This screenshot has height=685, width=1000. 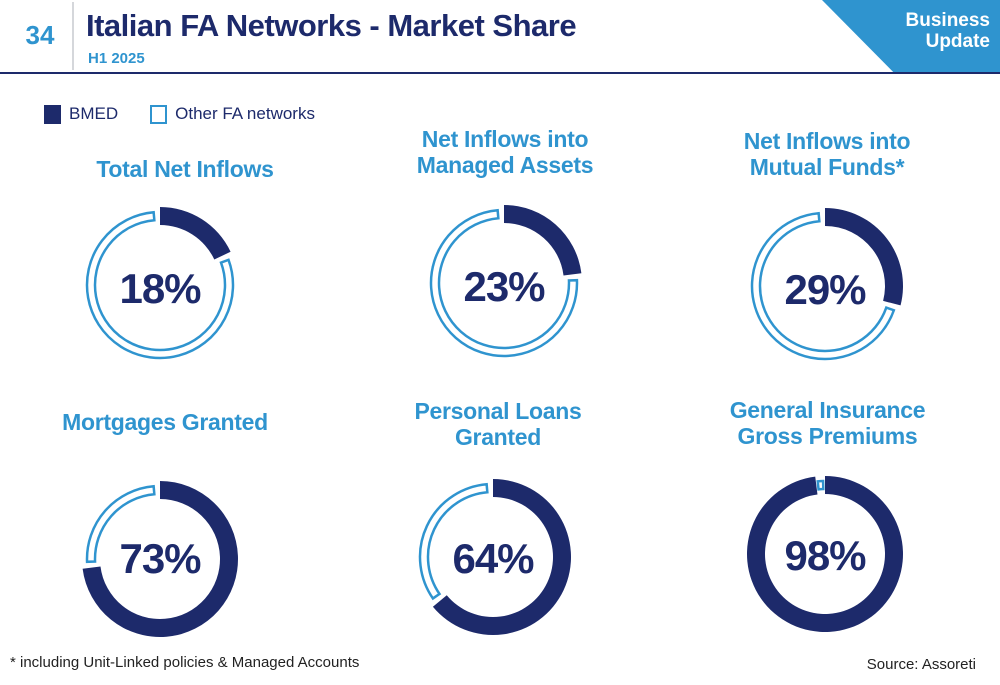 I want to click on donut-value-mutual-funds: 29%, so click(x=825, y=289).